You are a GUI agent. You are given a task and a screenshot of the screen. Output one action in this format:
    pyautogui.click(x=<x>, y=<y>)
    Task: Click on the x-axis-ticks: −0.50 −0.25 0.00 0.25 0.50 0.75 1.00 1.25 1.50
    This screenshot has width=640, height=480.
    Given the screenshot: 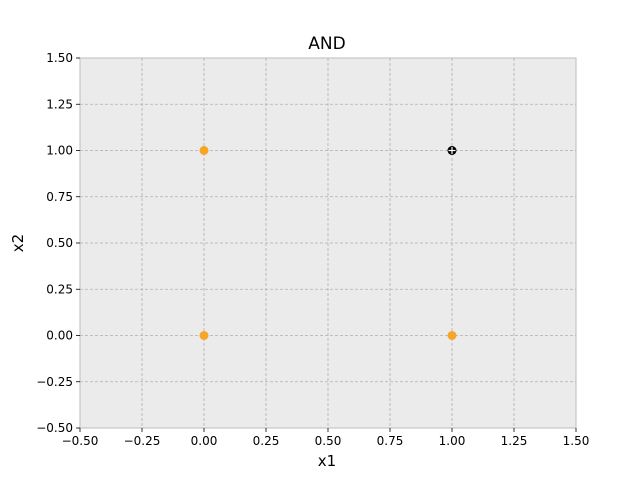 What is the action you would take?
    pyautogui.click(x=326, y=438)
    